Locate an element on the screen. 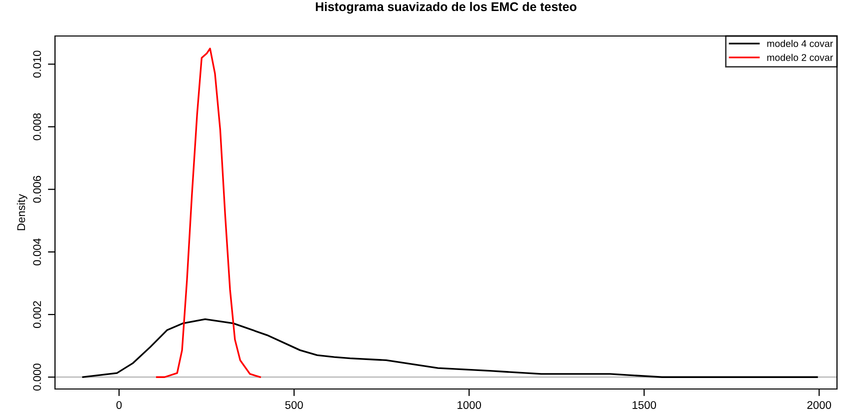 The image size is (846, 413). legend-label: modelo 2 covar is located at coordinates (800, 57).